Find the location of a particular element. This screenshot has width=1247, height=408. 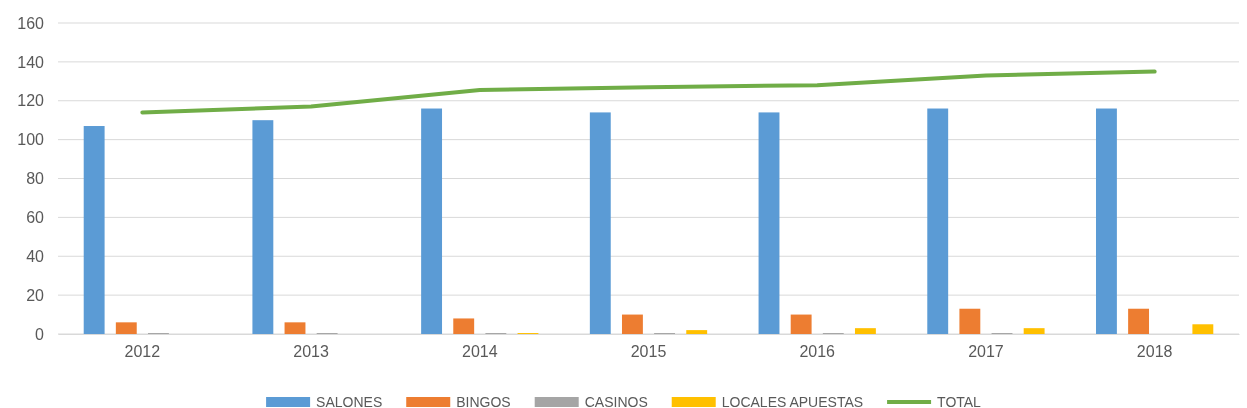

x-tick-label: 2012 is located at coordinates (142, 352).